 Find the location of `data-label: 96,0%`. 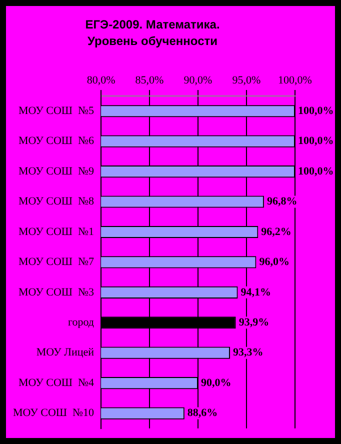

data-label: 96,0% is located at coordinates (274, 262).